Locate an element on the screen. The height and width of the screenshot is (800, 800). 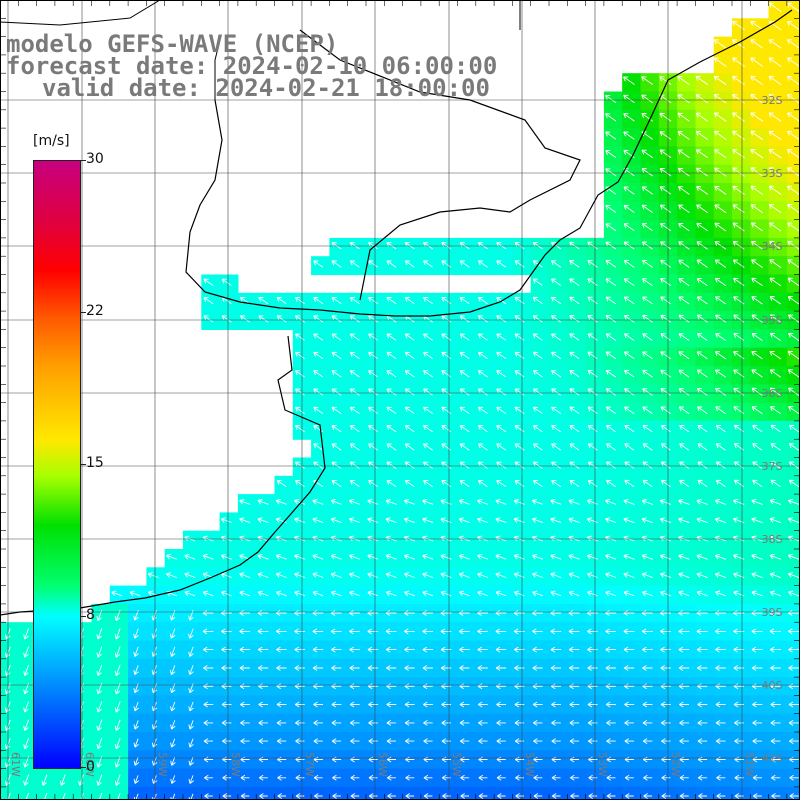
longitude-label: 58W is located at coordinates (235, 764).